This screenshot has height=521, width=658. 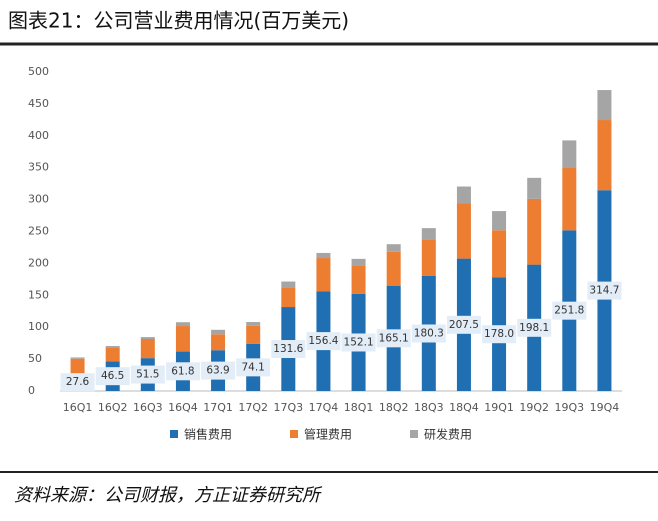 I want to click on x-tick-label: 16Q4, so click(x=183, y=407).